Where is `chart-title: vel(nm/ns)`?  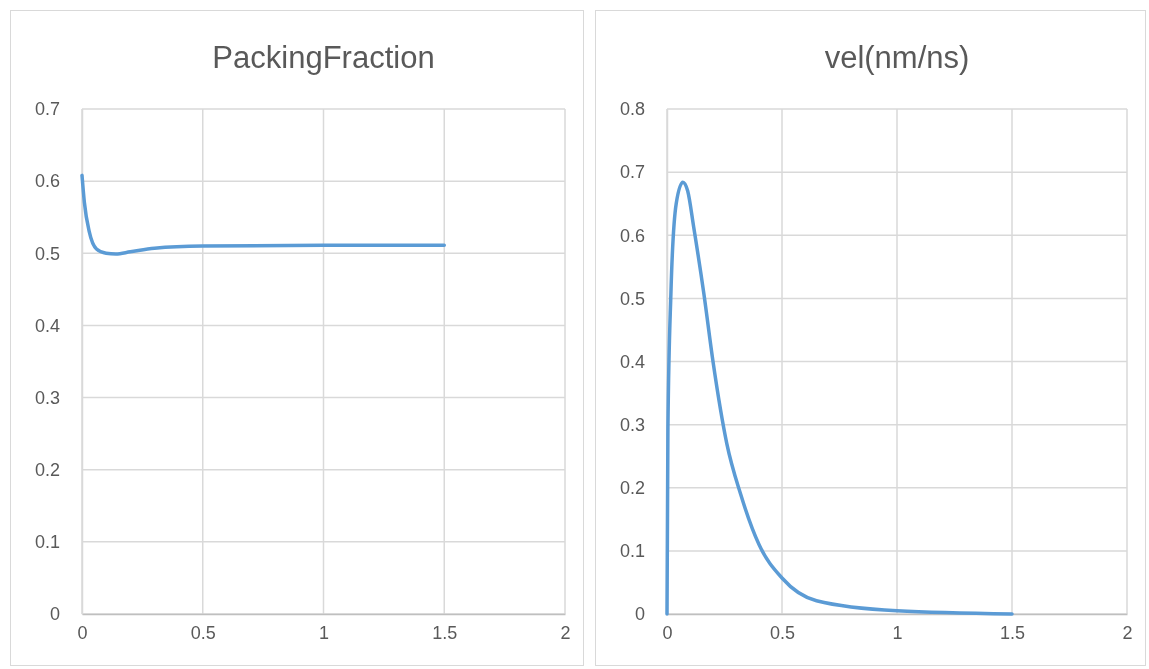 chart-title: vel(nm/ns) is located at coordinates (897, 57).